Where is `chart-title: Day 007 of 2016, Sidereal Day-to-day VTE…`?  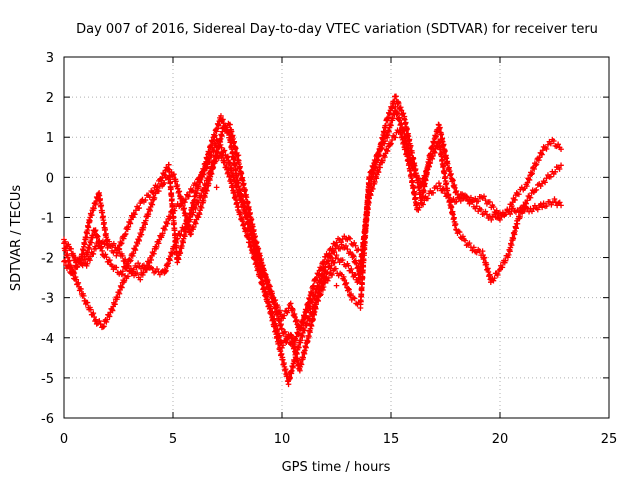 chart-title: Day 007 of 2016, Sidereal Day-to-day VTE… is located at coordinates (337, 29).